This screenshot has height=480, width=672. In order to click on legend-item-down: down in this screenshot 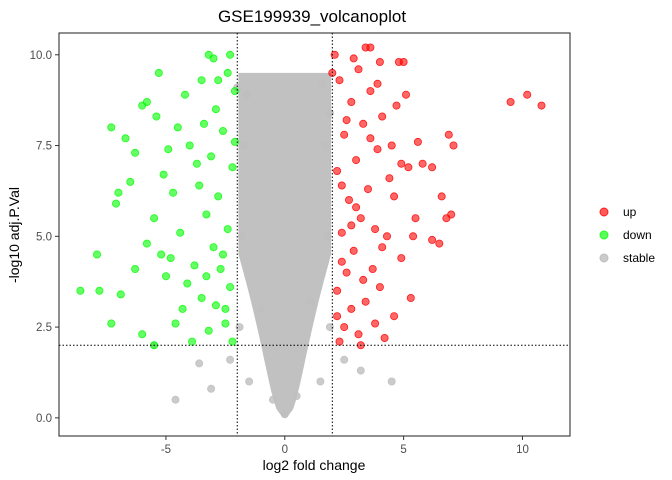, I will do `click(625, 235)`.